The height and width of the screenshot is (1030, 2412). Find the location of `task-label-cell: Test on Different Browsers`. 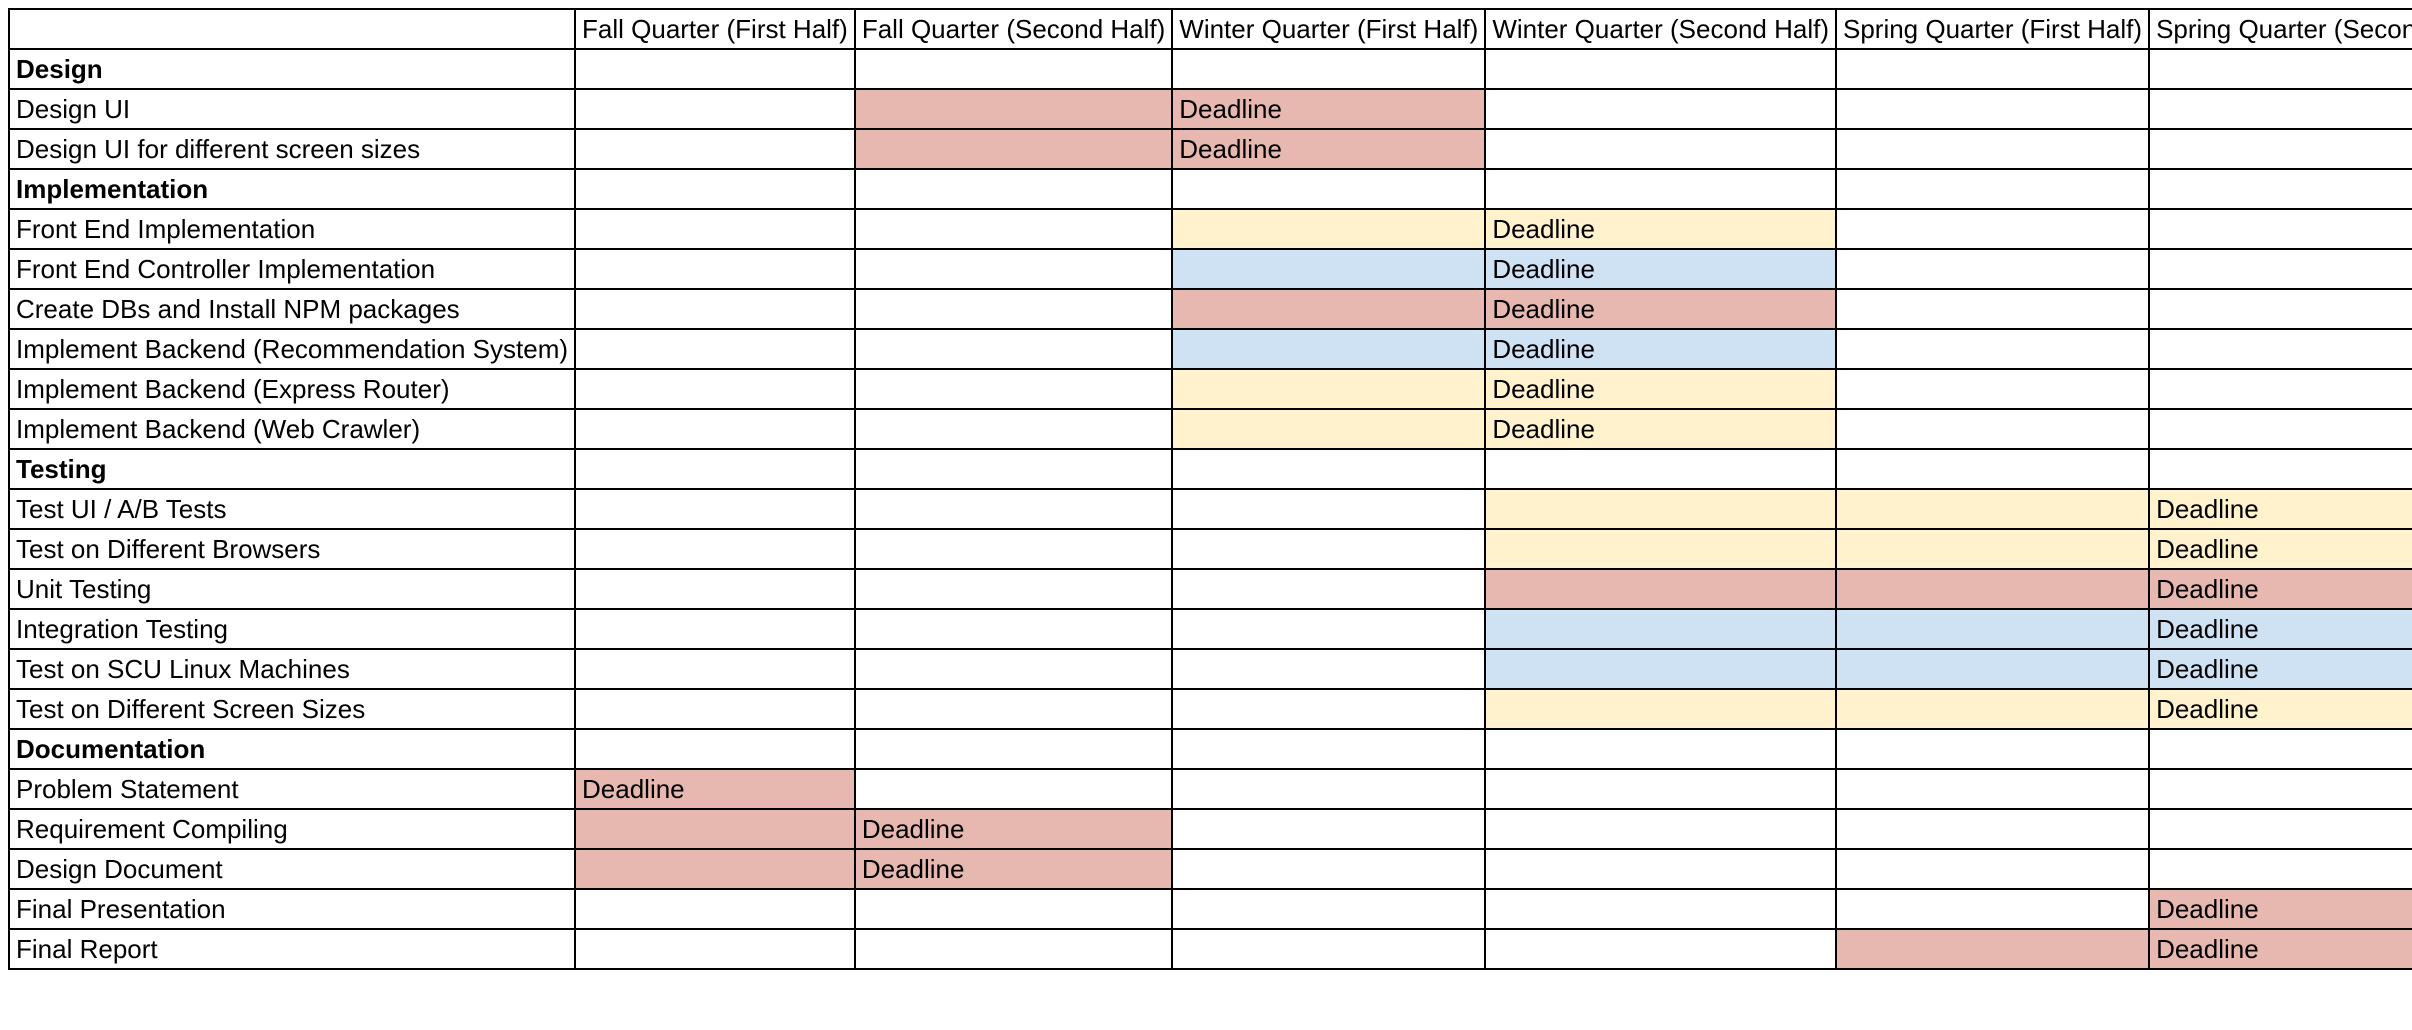

task-label-cell: Test on Different Browsers is located at coordinates (292, 549).